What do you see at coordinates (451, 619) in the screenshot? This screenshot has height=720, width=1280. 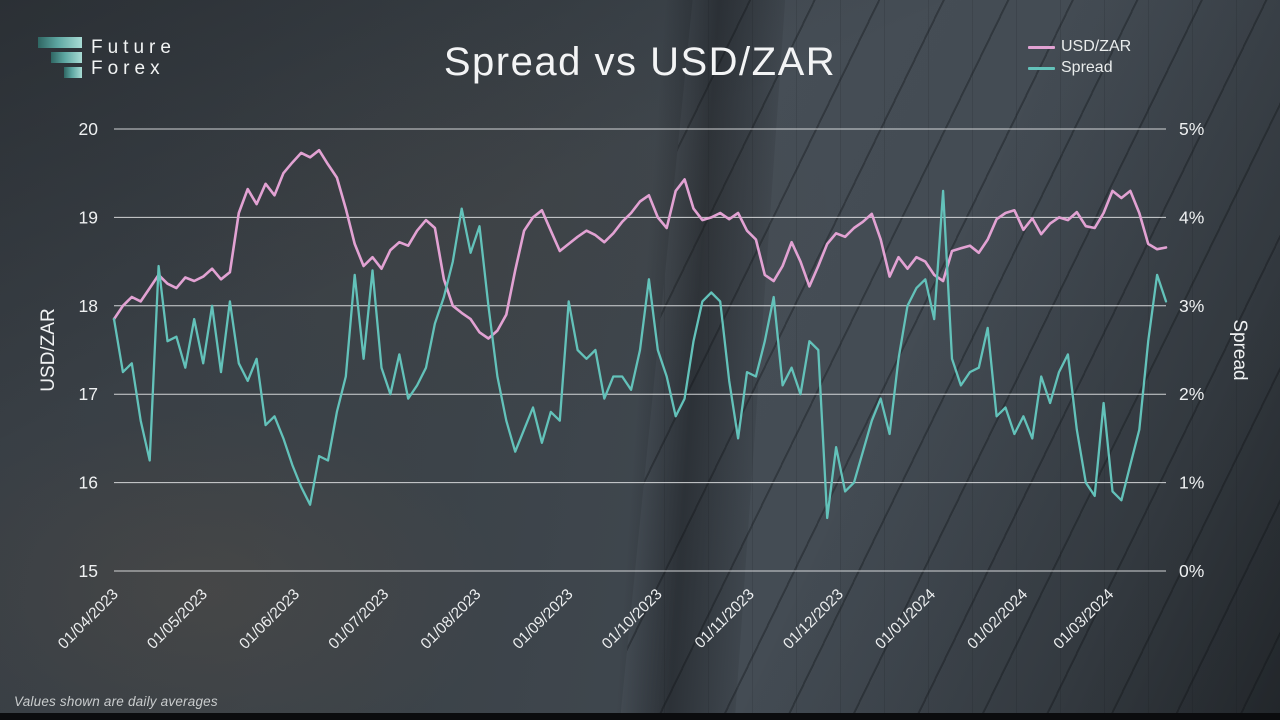 I see `x-axis-tick-label: 01/08/2023` at bounding box center [451, 619].